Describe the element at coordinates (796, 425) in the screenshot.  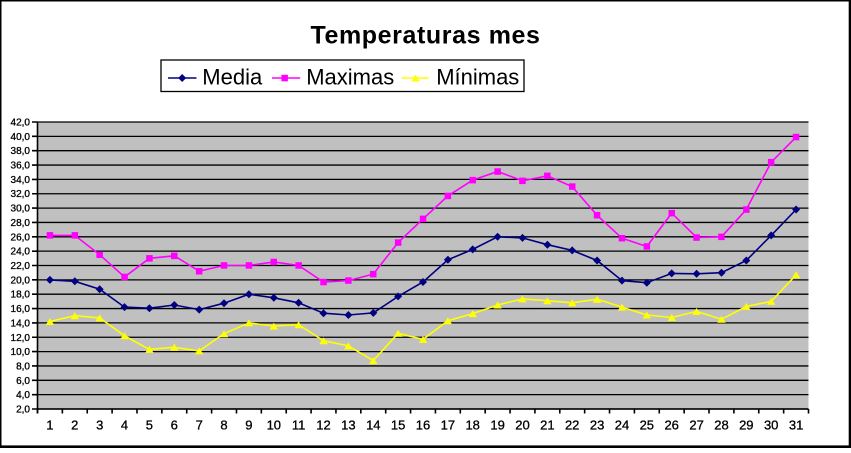
I see `svg-text: 31` at that location.